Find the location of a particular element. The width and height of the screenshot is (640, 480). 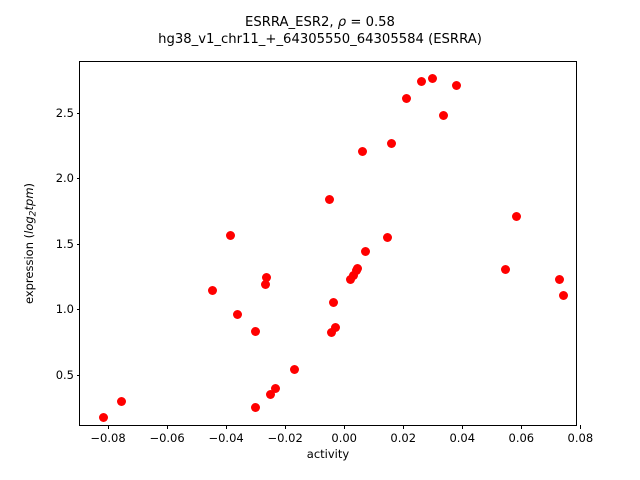

y-axis-label-log: log is located at coordinates (29, 225).